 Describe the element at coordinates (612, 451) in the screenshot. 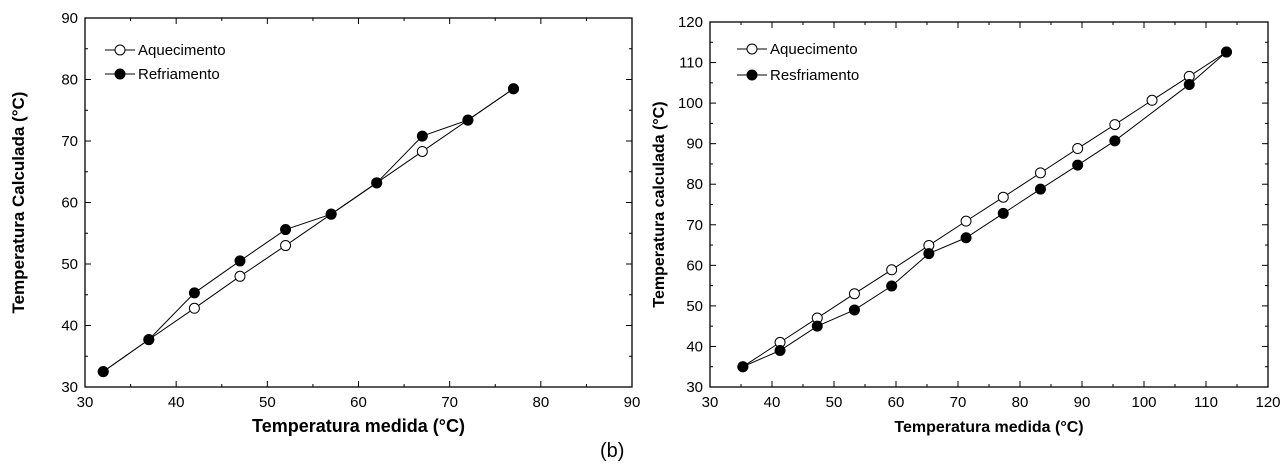

I see `figure-caption: (b)` at that location.